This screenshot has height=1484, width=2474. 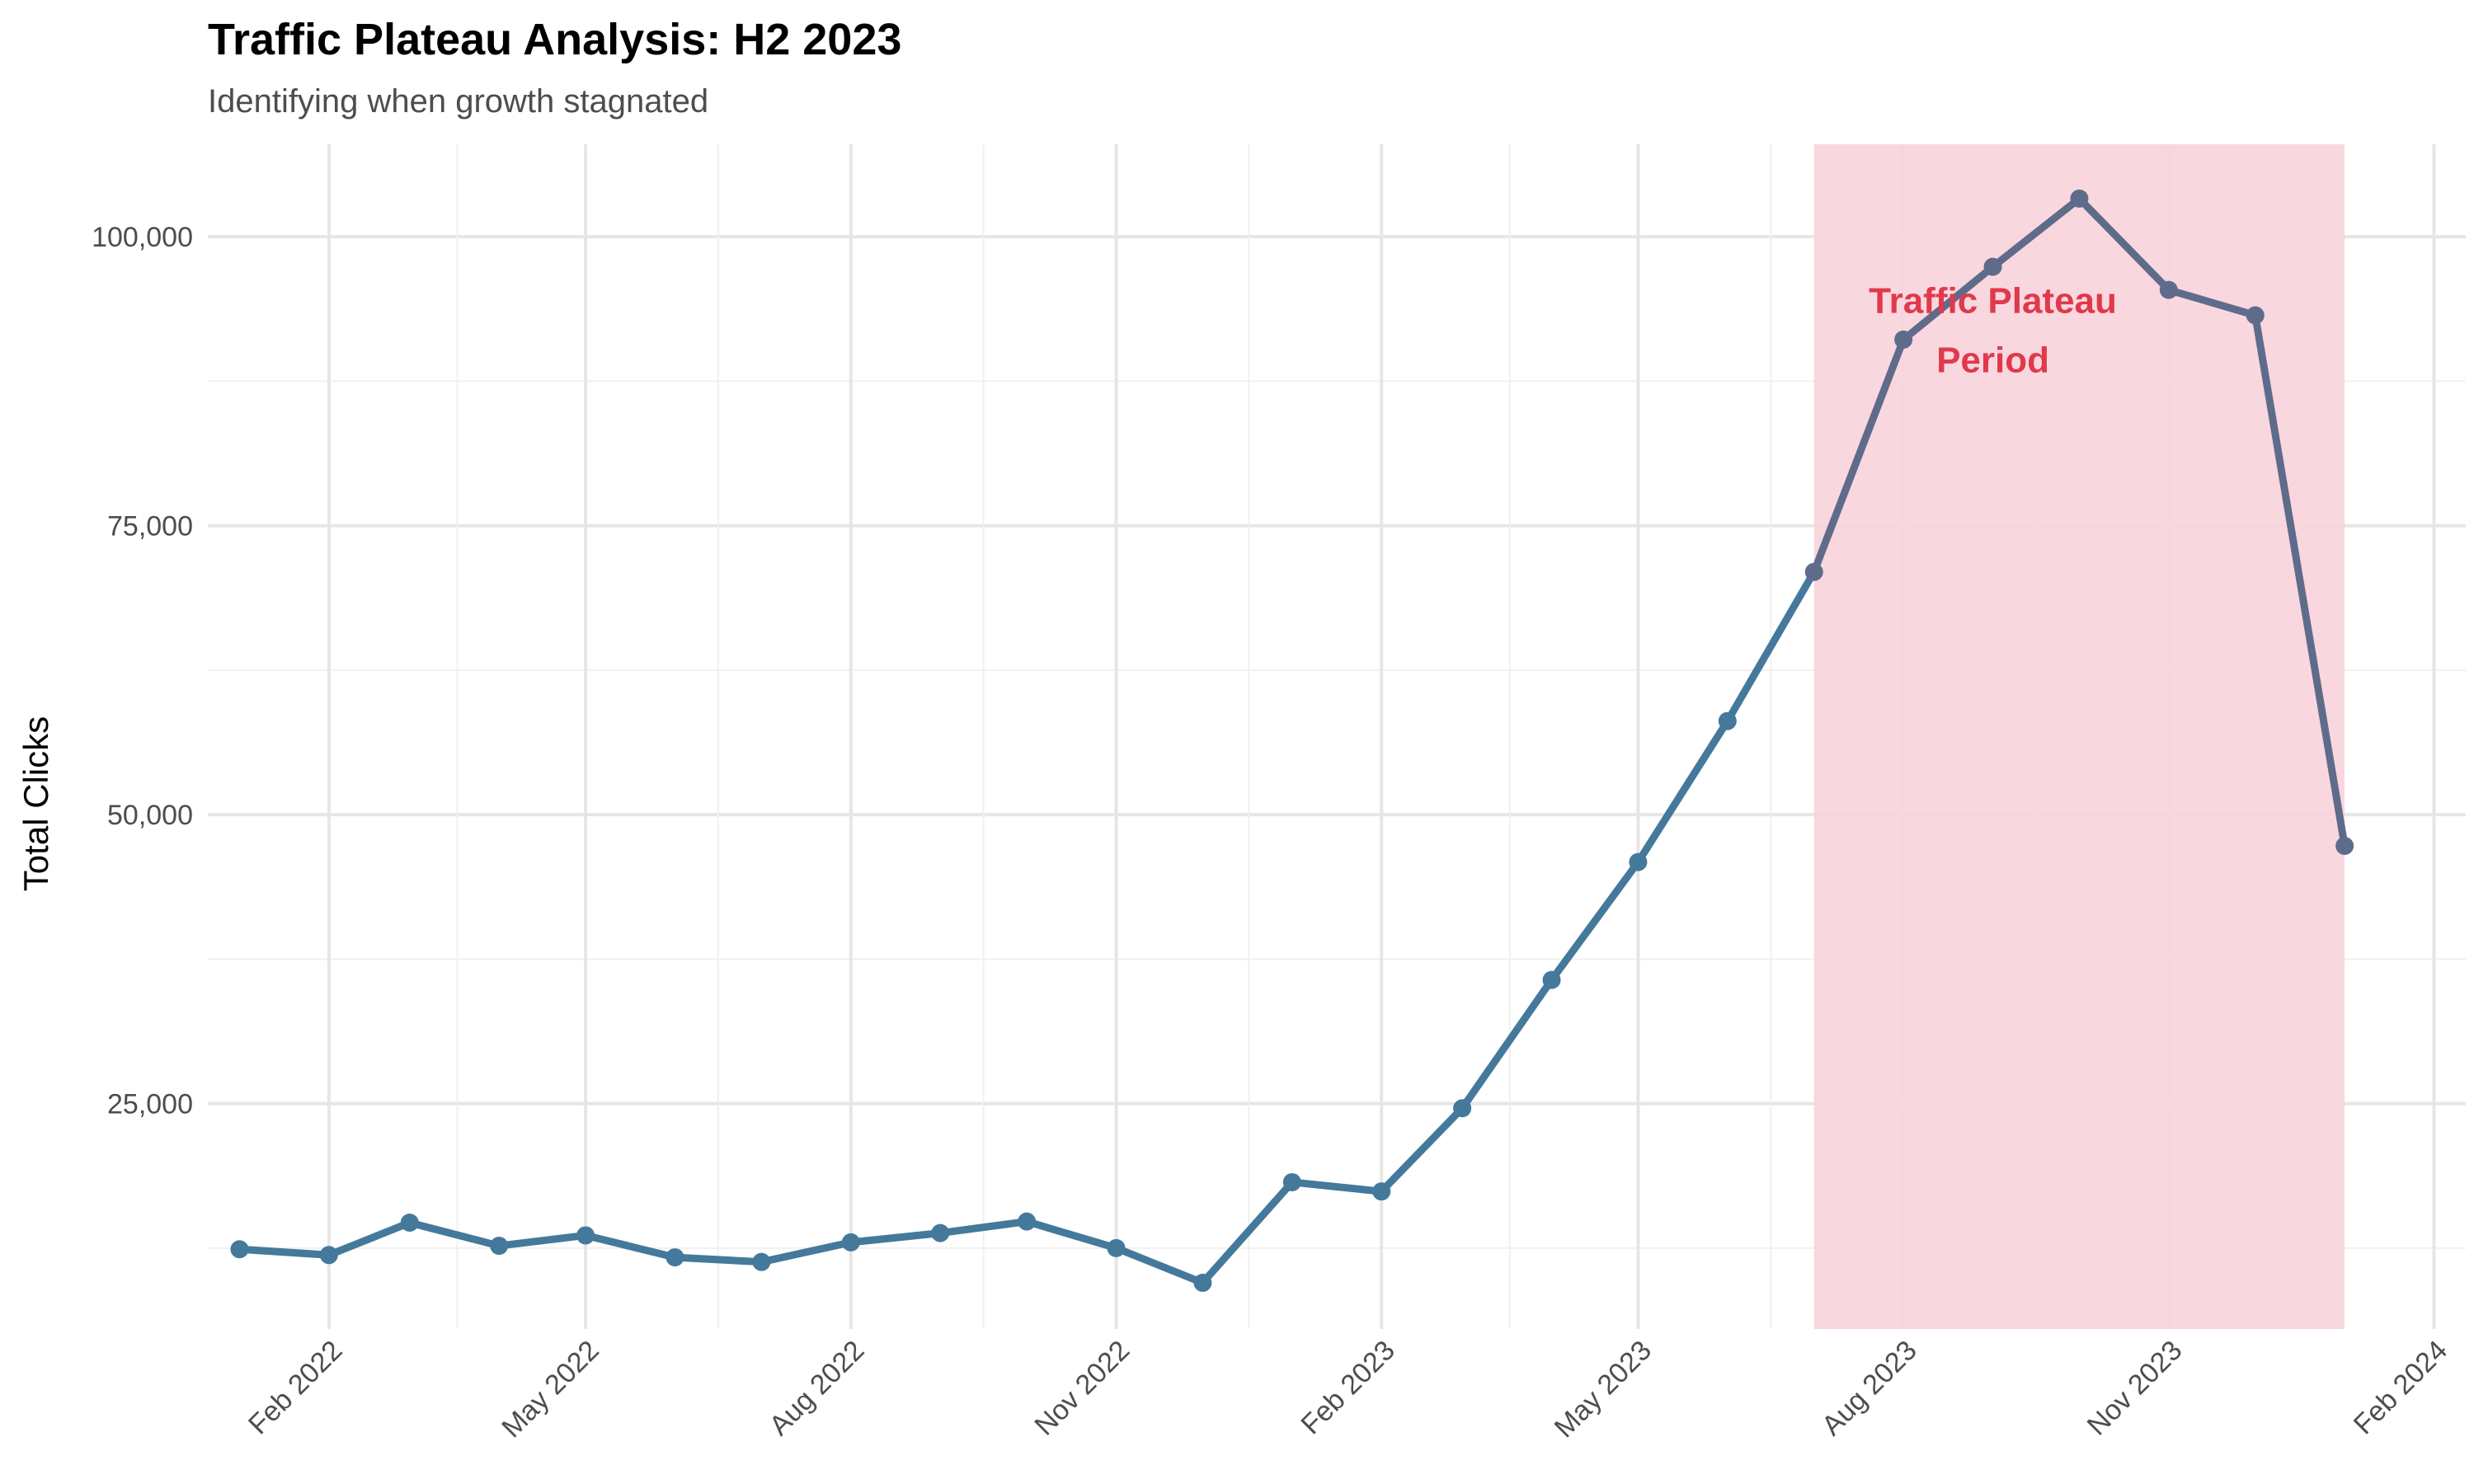 I want to click on y-tick-label: 100,000, so click(x=142, y=237).